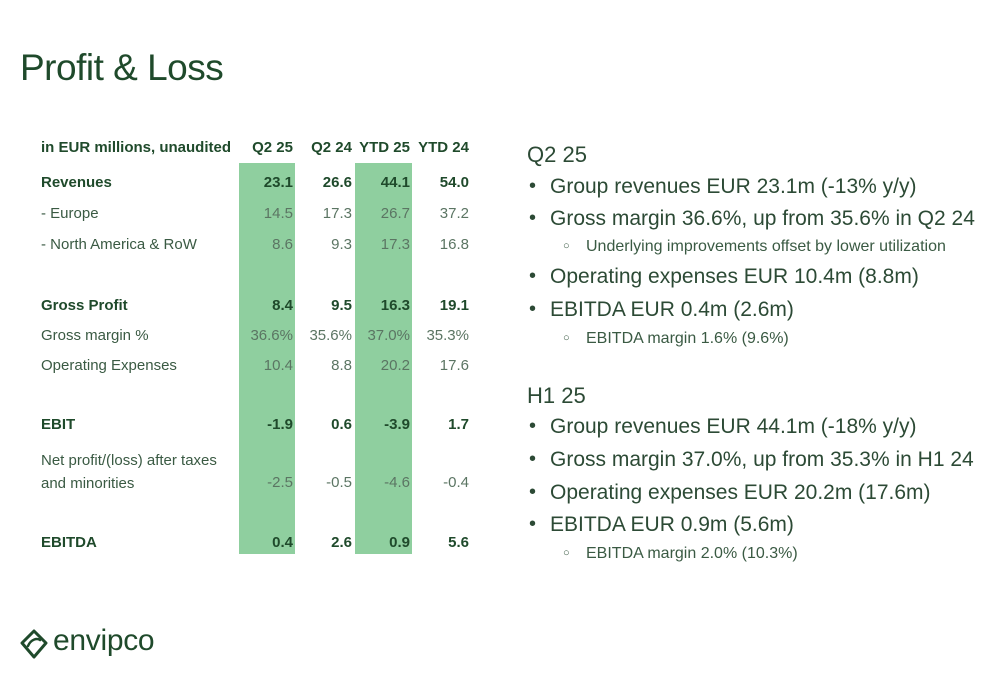  What do you see at coordinates (454, 182) in the screenshot?
I see `table-cell: 54.0` at bounding box center [454, 182].